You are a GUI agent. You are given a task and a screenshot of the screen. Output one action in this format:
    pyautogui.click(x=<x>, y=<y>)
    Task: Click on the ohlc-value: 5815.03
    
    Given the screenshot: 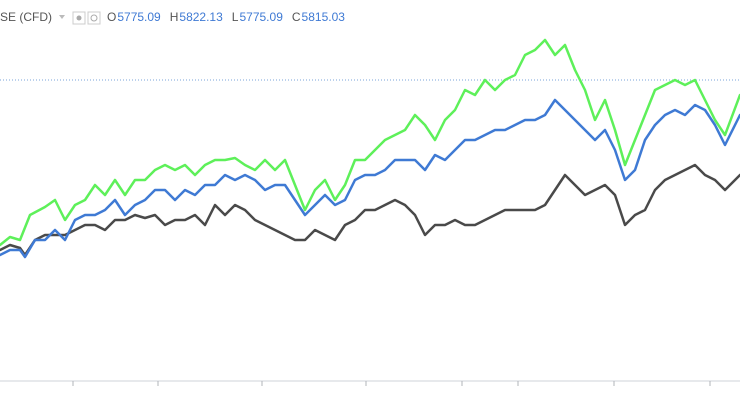 What is the action you would take?
    pyautogui.click(x=324, y=17)
    